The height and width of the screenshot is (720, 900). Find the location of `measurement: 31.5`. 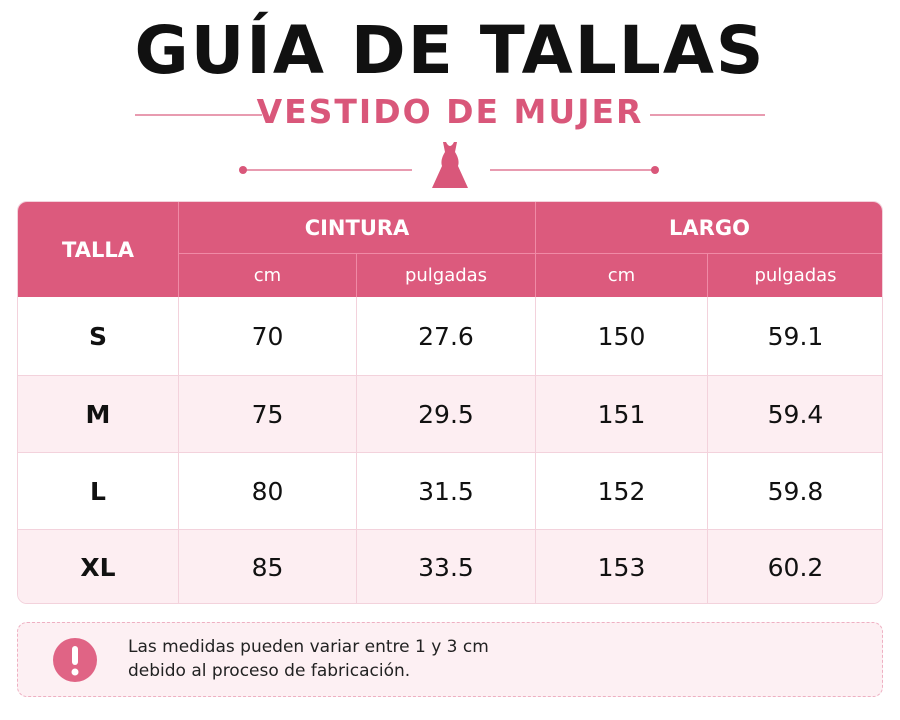

measurement: 31.5 is located at coordinates (446, 491).